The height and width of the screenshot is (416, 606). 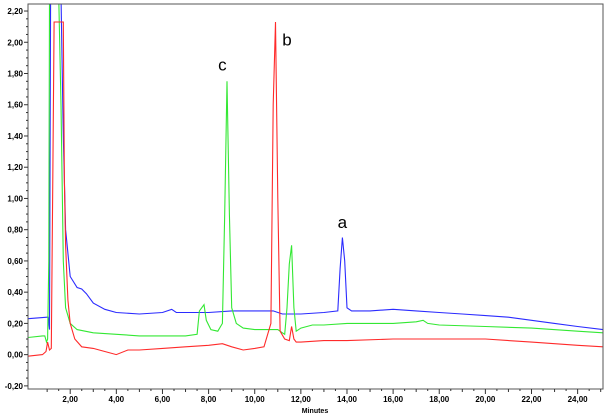 What do you see at coordinates (70, 399) in the screenshot?
I see `x-tick-label: 2,00` at bounding box center [70, 399].